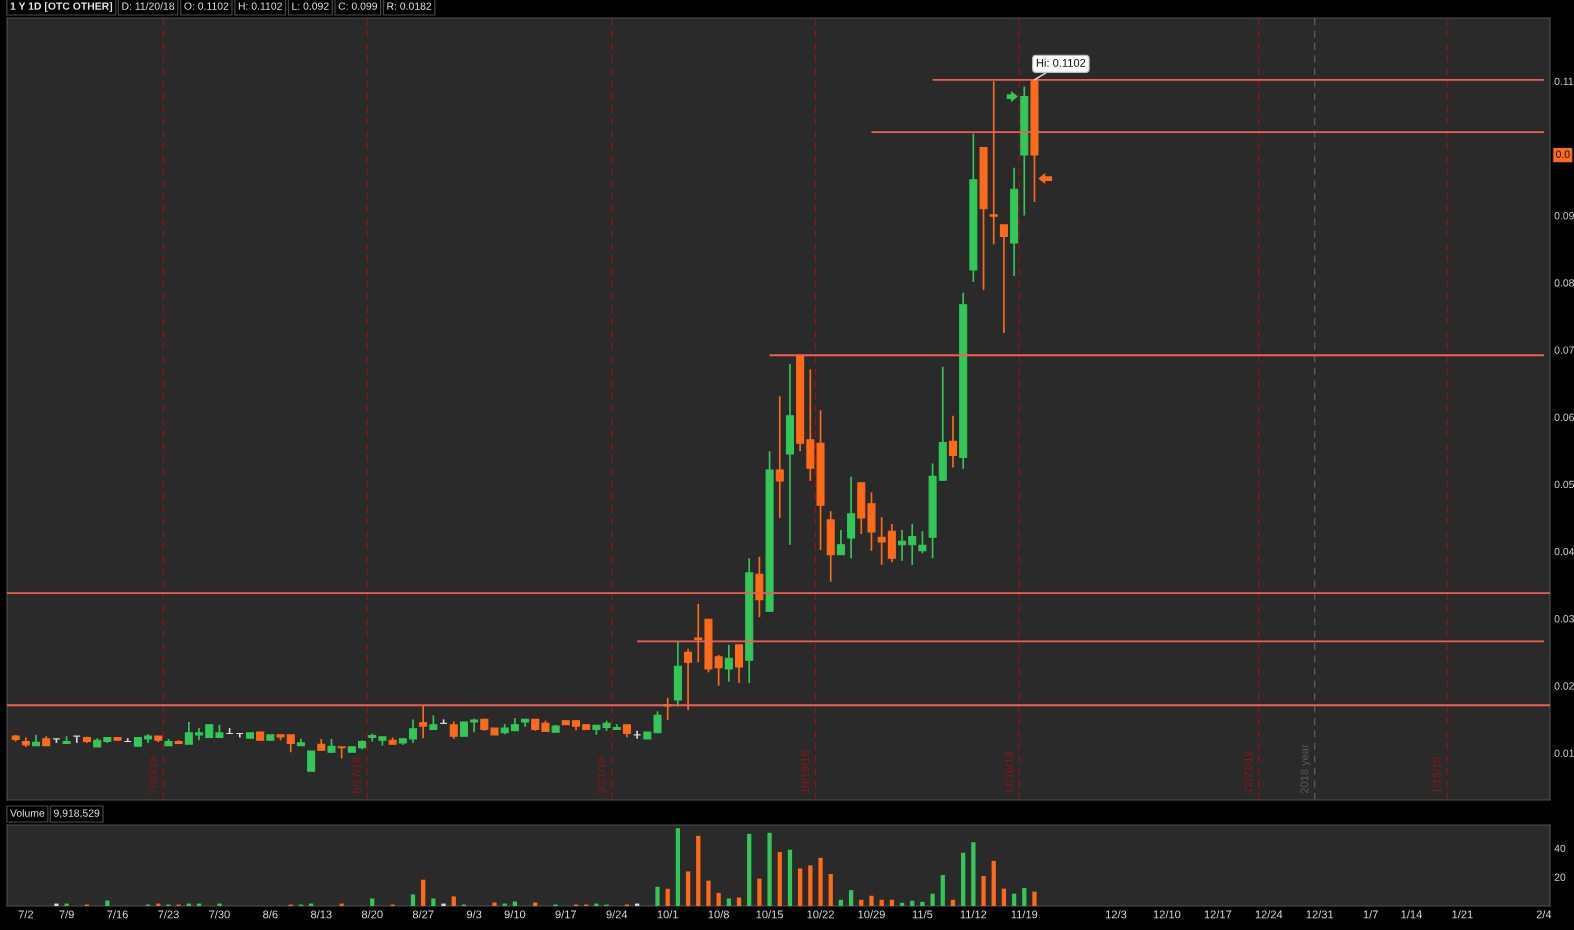 This screenshot has height=930, width=1574. What do you see at coordinates (474, 914) in the screenshot?
I see `x-tick-label: 9/3` at bounding box center [474, 914].